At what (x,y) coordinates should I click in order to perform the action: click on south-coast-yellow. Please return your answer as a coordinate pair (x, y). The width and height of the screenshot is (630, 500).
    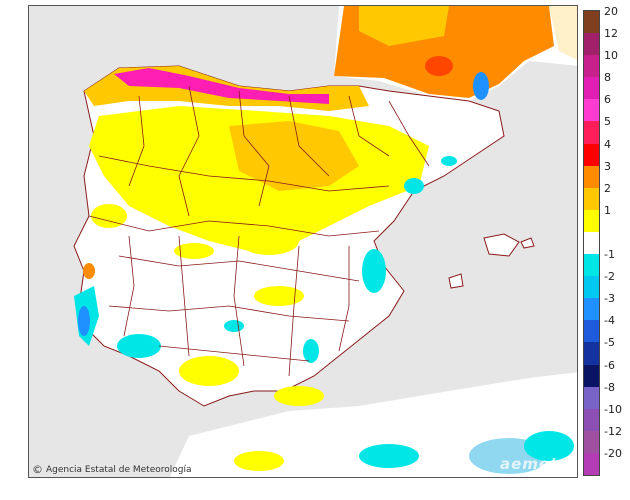
    Looking at the image, I should click on (299, 396).